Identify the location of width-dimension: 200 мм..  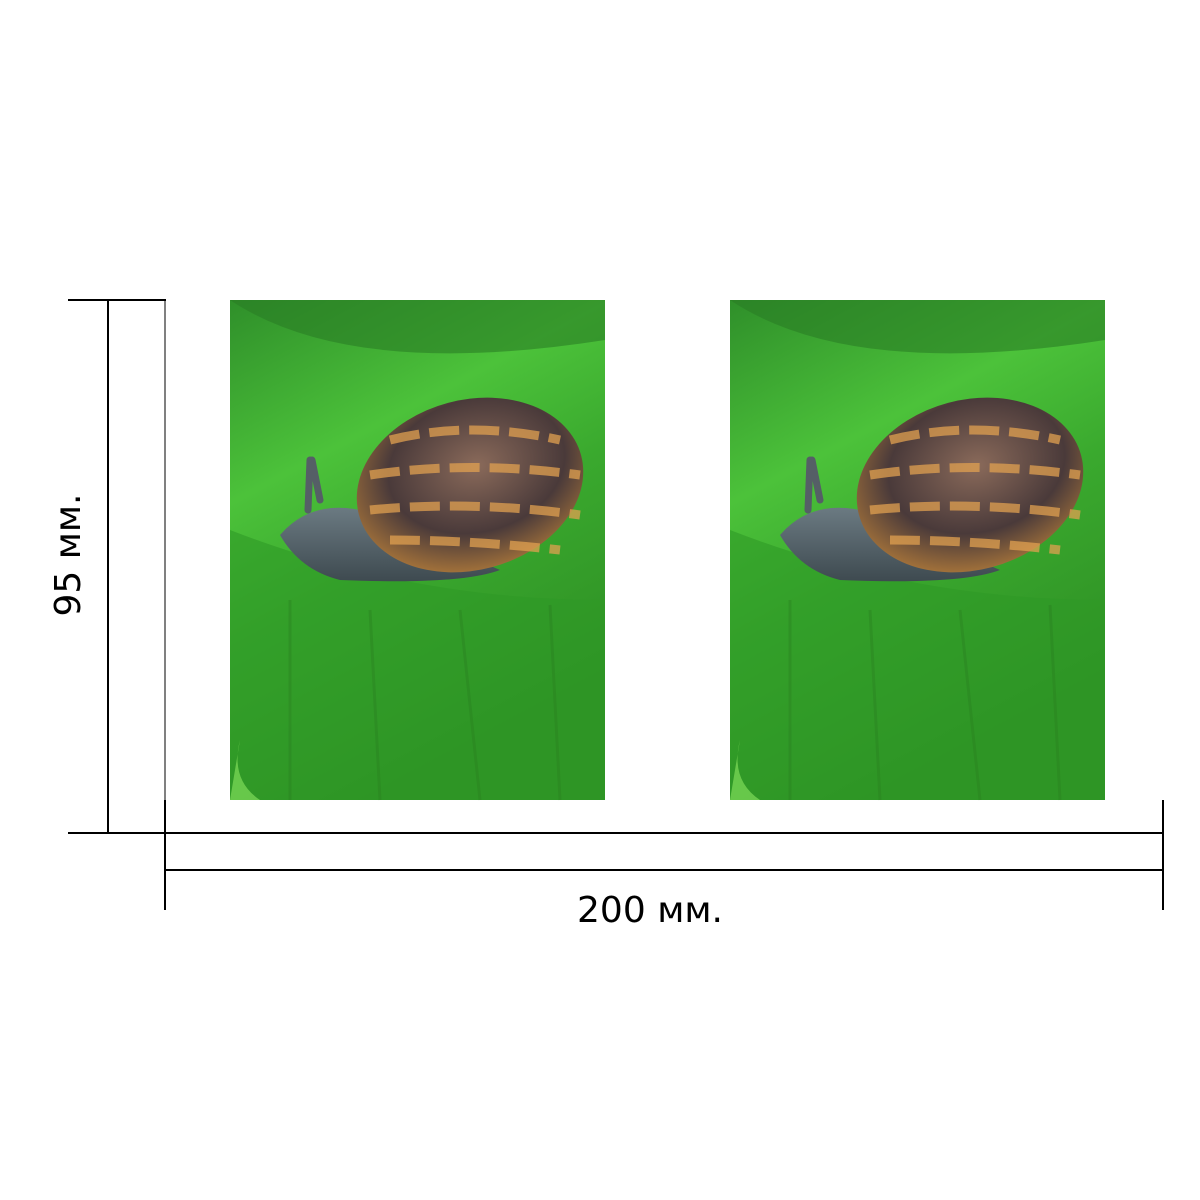
(664, 865).